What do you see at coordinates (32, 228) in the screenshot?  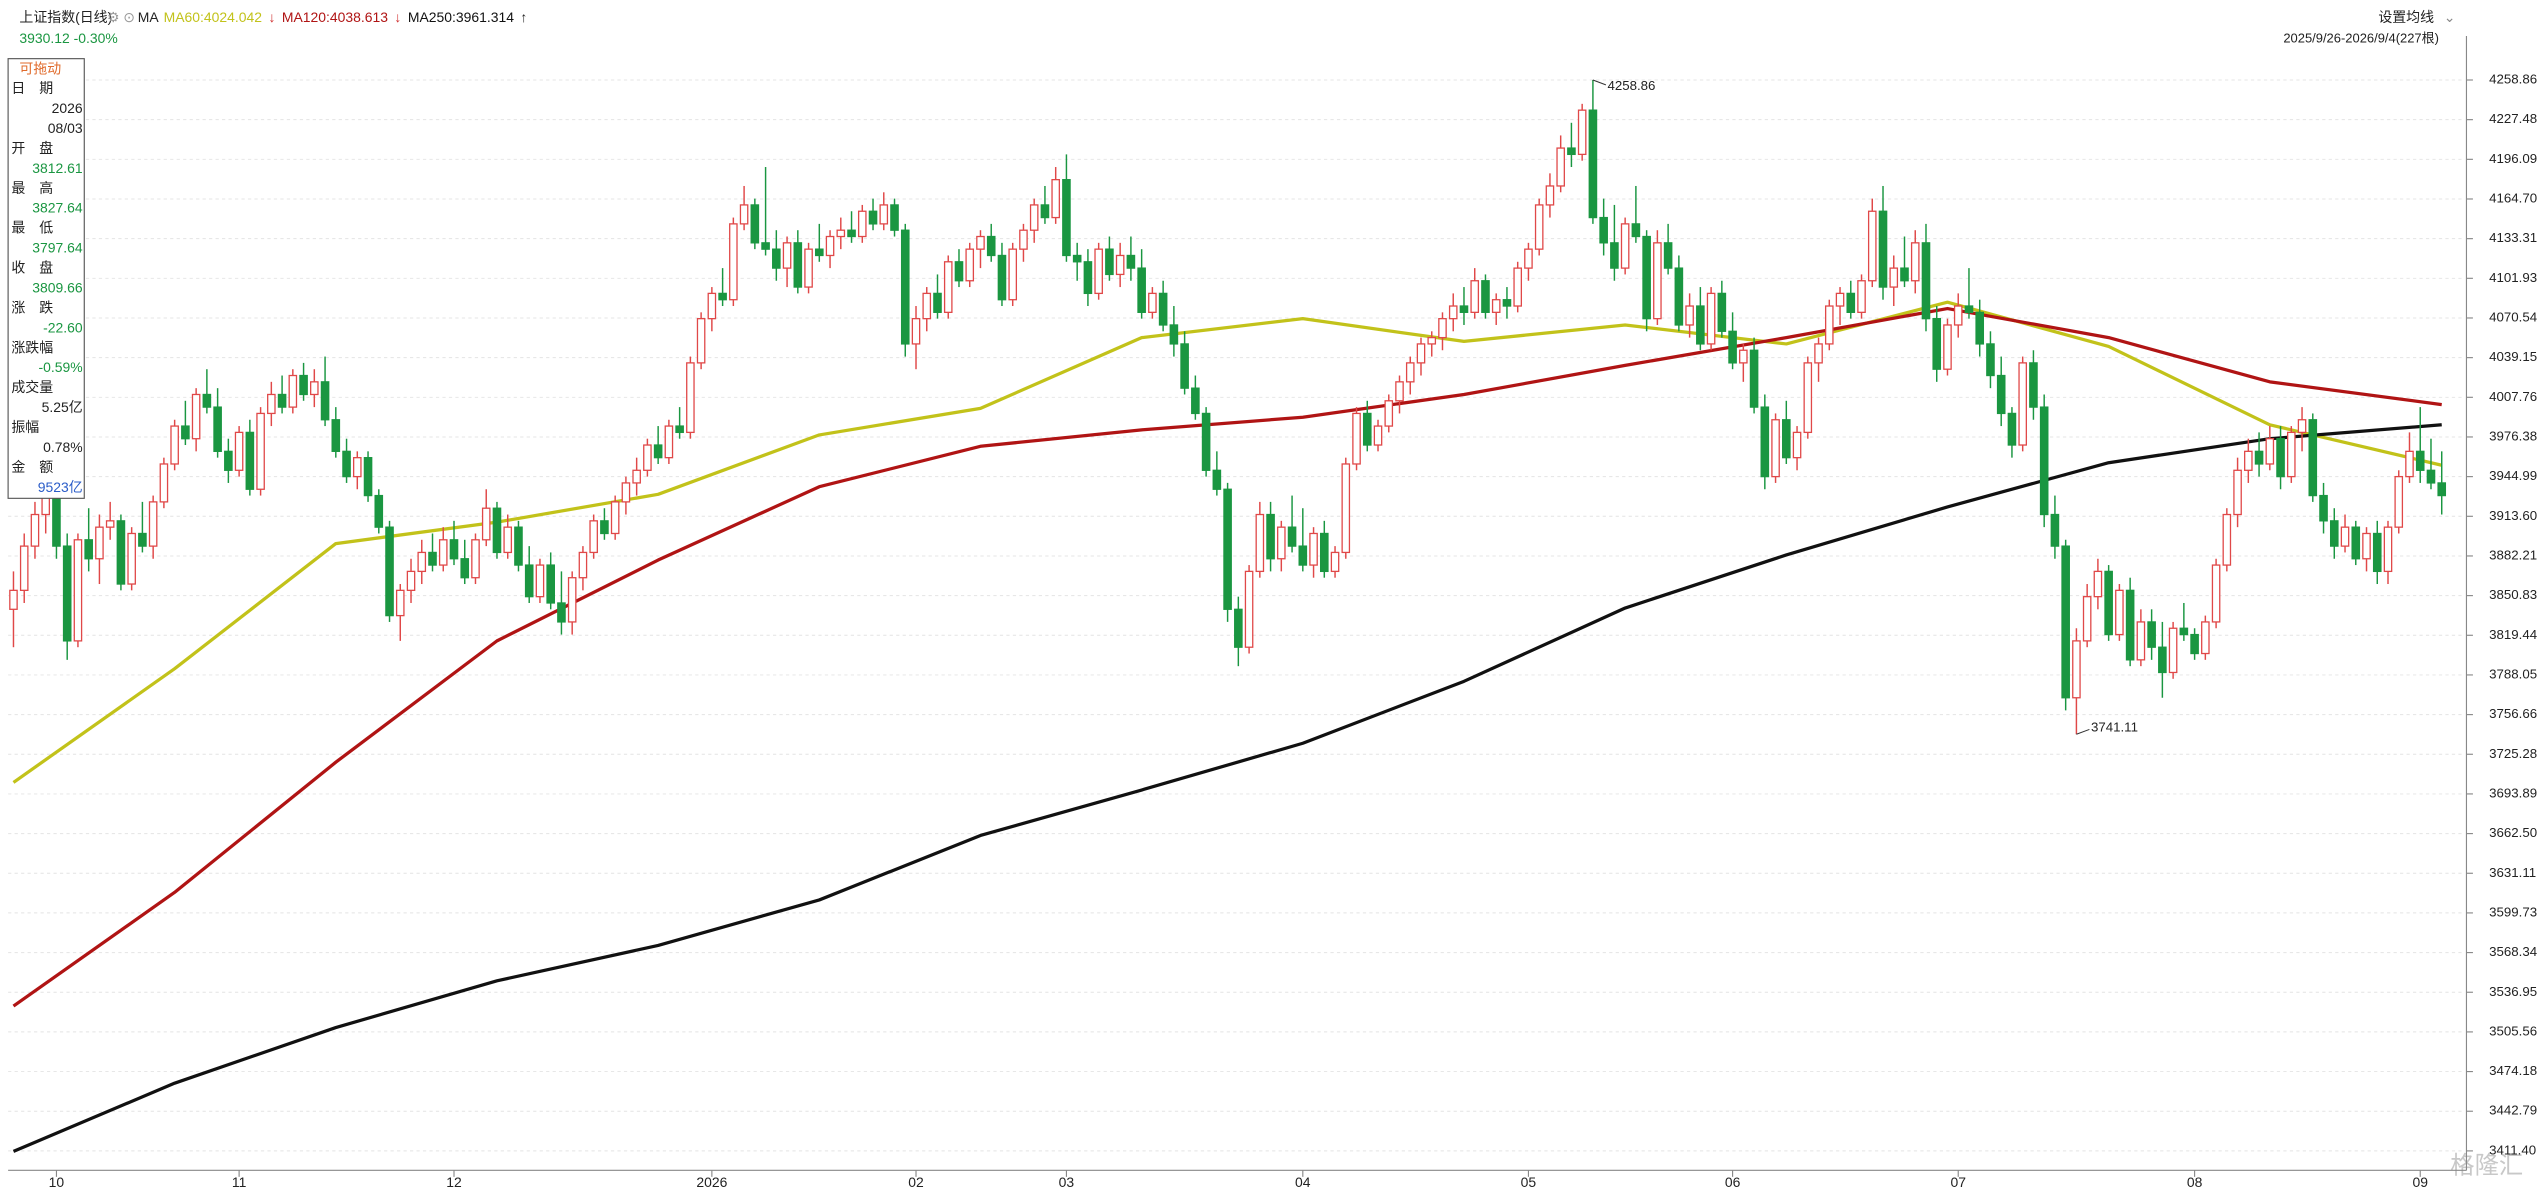 I see `info-label: 最 低` at bounding box center [32, 228].